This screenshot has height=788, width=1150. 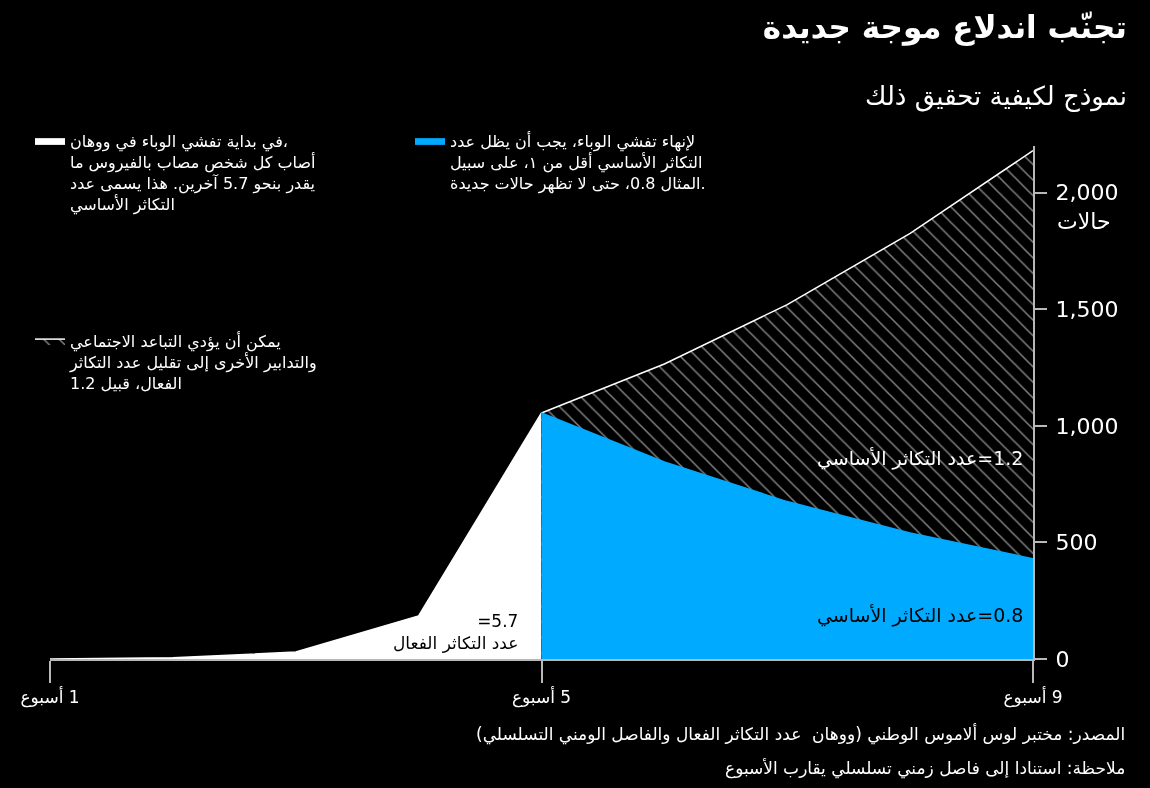 What do you see at coordinates (1087, 426) in the screenshot?
I see `y-tick-label: 1,000` at bounding box center [1087, 426].